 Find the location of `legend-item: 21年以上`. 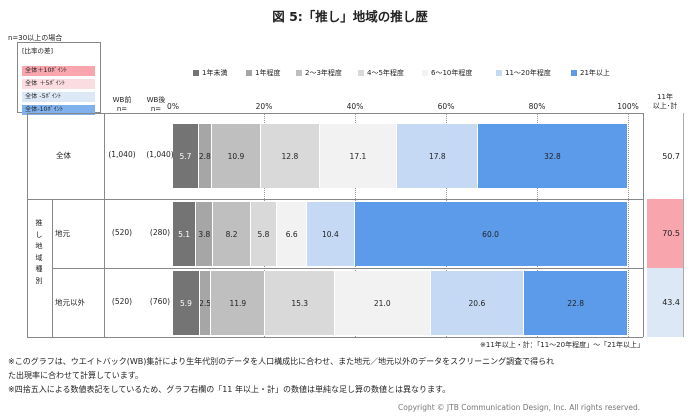

legend-item: 21年以上 is located at coordinates (590, 73).